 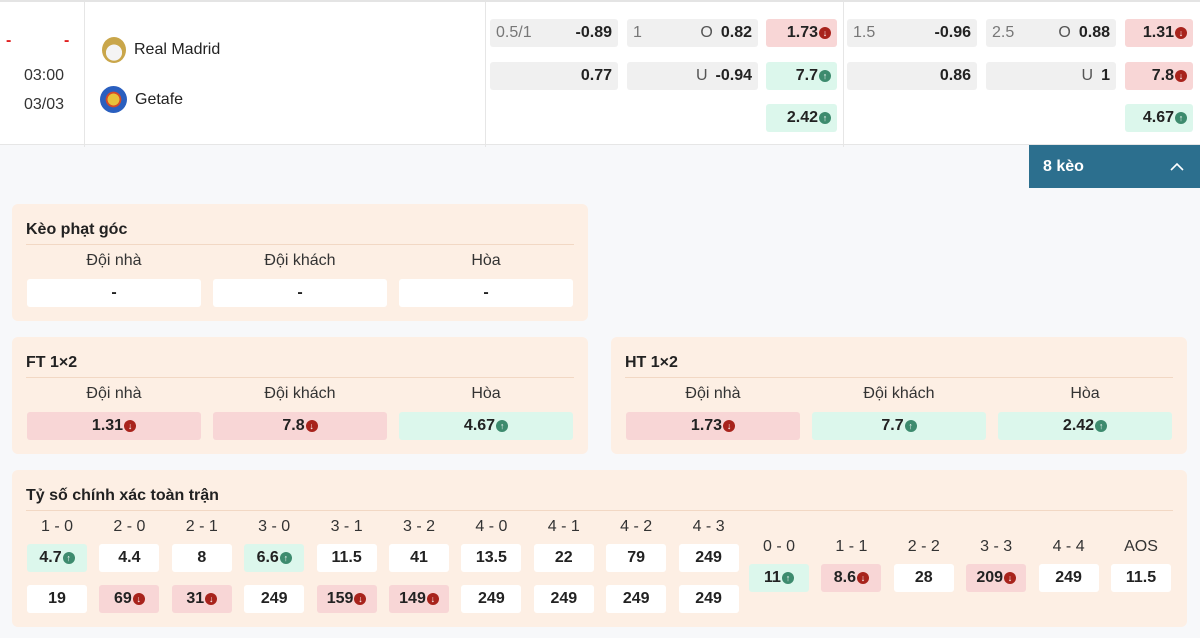 I want to click on home-score-odds: 13.5, so click(x=491, y=558).